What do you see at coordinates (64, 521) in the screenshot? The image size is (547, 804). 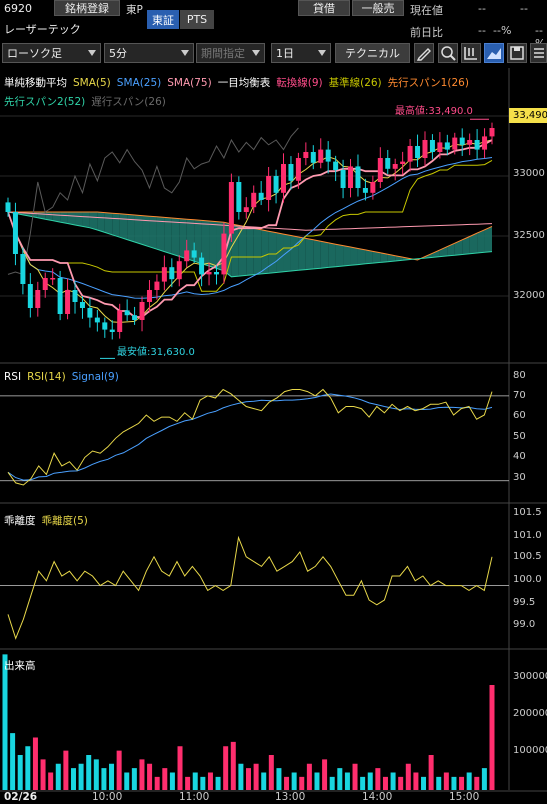 I see `legend-entry: 乖離度(5)` at bounding box center [64, 521].